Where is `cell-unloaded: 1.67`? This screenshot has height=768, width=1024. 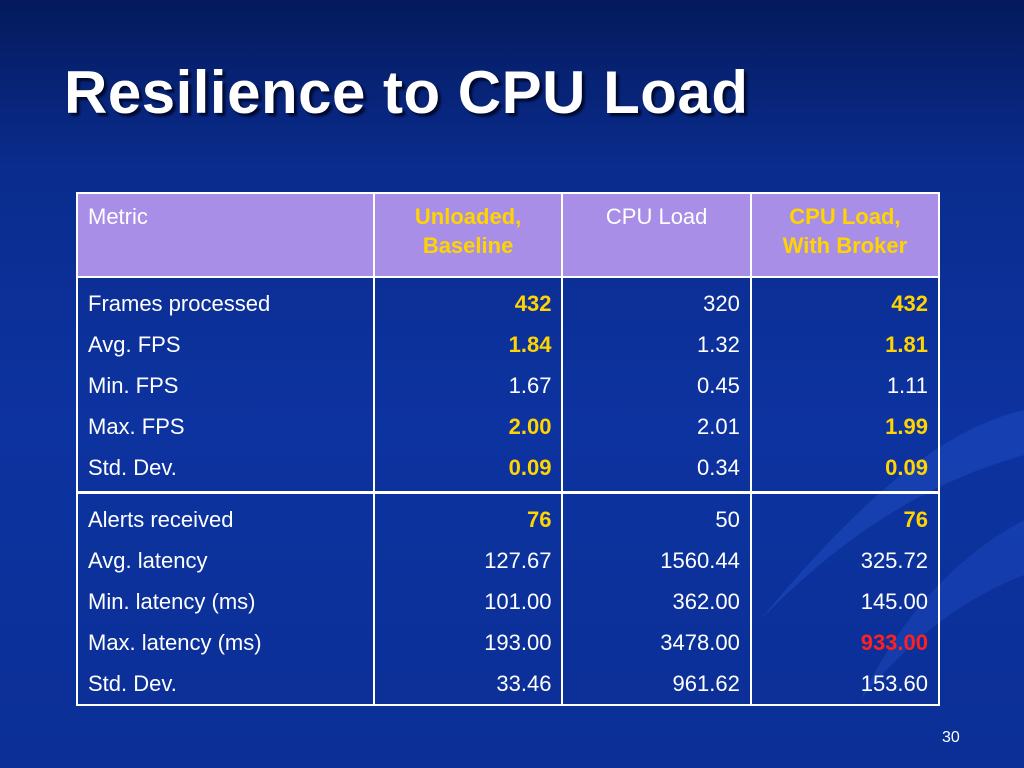
cell-unloaded: 1.67 is located at coordinates (468, 385).